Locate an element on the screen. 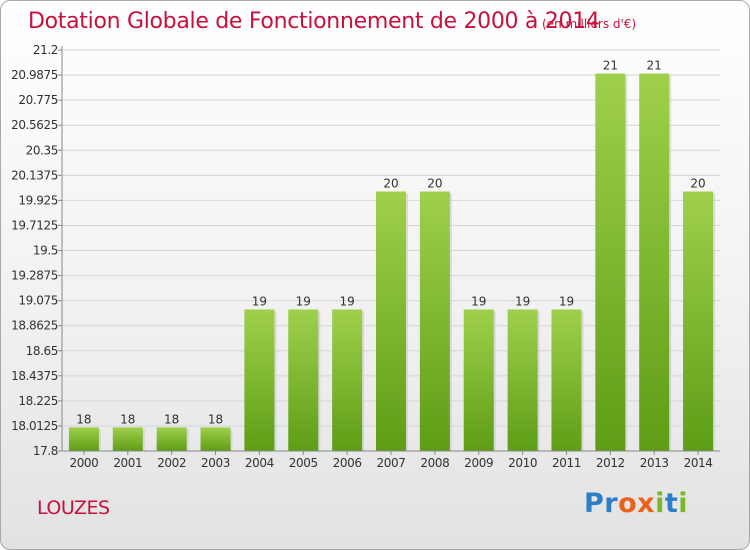  x-tick-label: 2009 is located at coordinates (478, 463).